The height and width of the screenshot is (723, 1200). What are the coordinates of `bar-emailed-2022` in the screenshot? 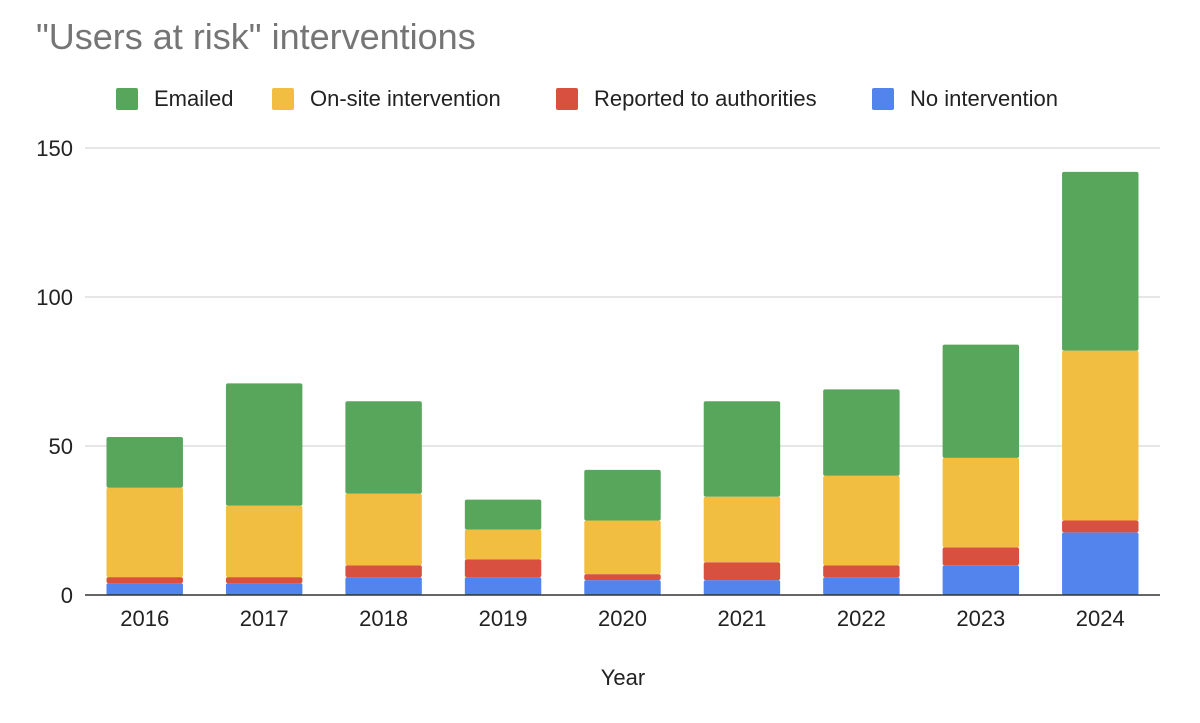 It's located at (861, 432).